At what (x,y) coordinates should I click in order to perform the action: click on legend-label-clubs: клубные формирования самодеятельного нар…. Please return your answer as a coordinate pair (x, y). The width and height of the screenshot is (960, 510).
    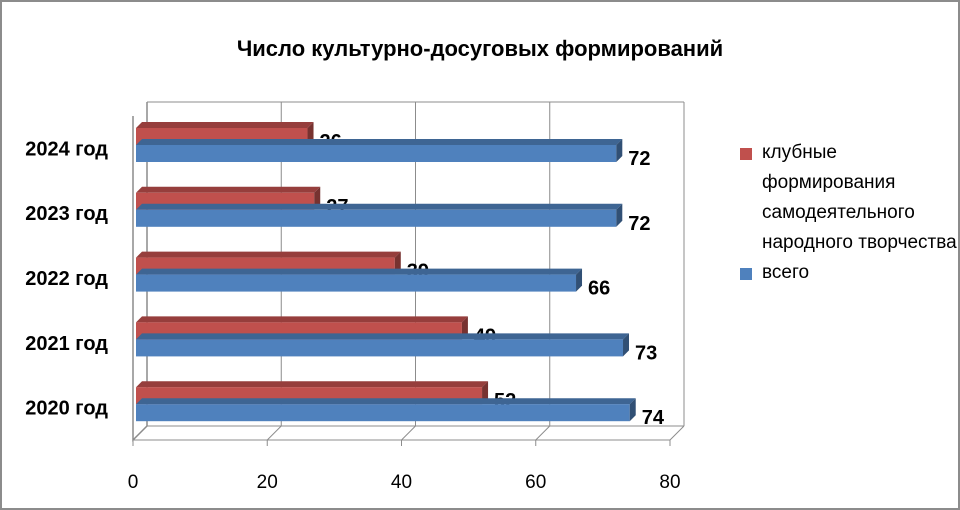
    Looking at the image, I should click on (859, 197).